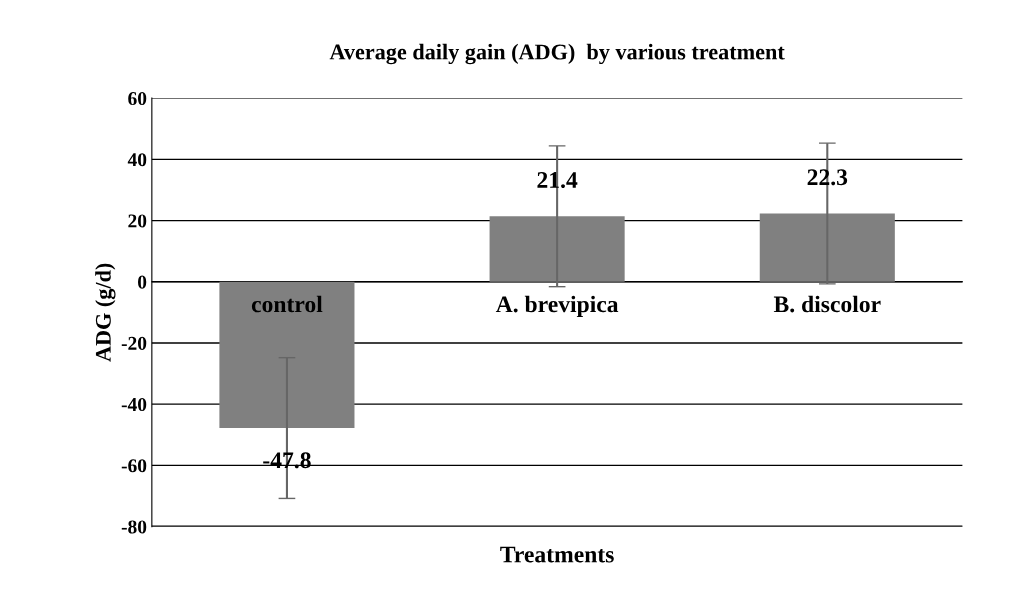 The height and width of the screenshot is (595, 1026). What do you see at coordinates (134, 343) in the screenshot?
I see `y-tick-label: -20` at bounding box center [134, 343].